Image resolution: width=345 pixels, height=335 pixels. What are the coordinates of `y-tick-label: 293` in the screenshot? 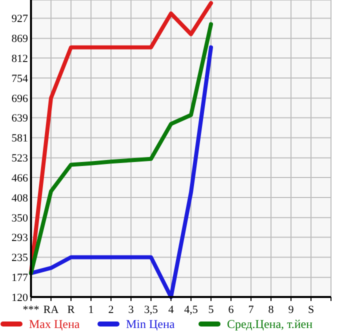 It's located at (20, 238).